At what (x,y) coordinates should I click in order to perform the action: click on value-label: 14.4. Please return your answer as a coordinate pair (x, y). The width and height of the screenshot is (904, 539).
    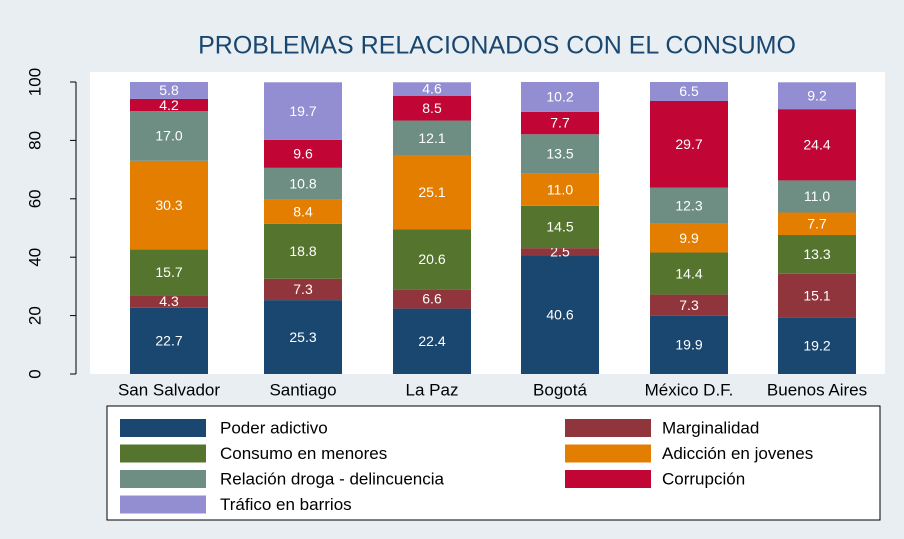
    Looking at the image, I should click on (688, 273).